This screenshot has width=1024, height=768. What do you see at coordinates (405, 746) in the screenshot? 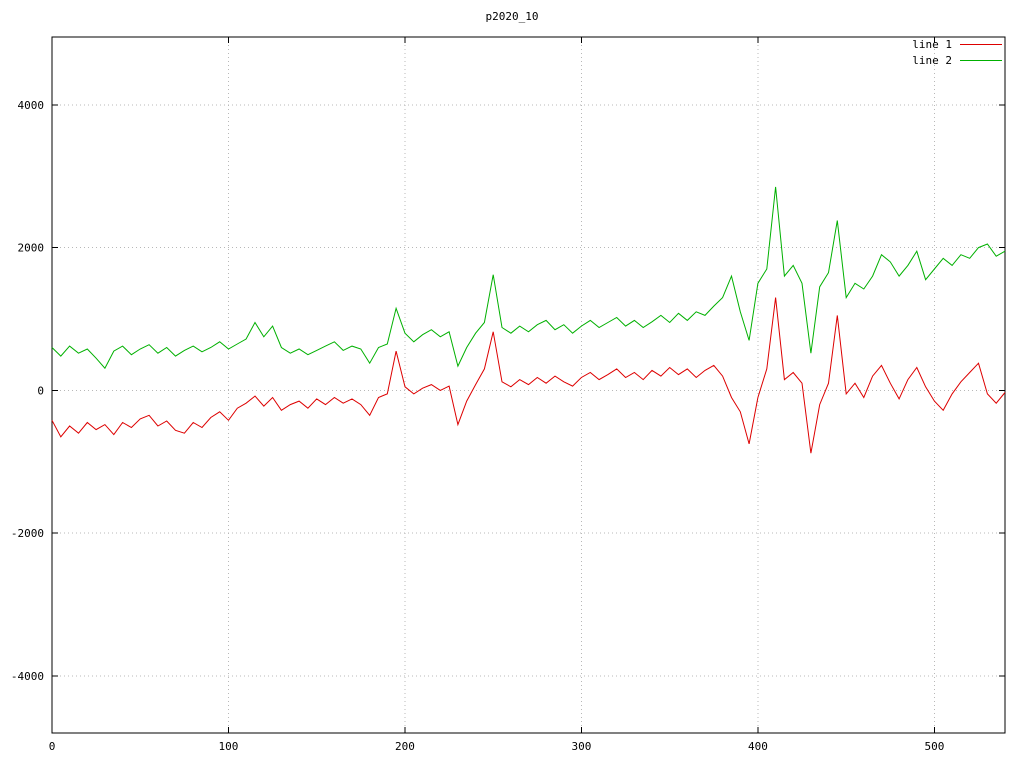
I see `x-tick-label: 200` at bounding box center [405, 746].